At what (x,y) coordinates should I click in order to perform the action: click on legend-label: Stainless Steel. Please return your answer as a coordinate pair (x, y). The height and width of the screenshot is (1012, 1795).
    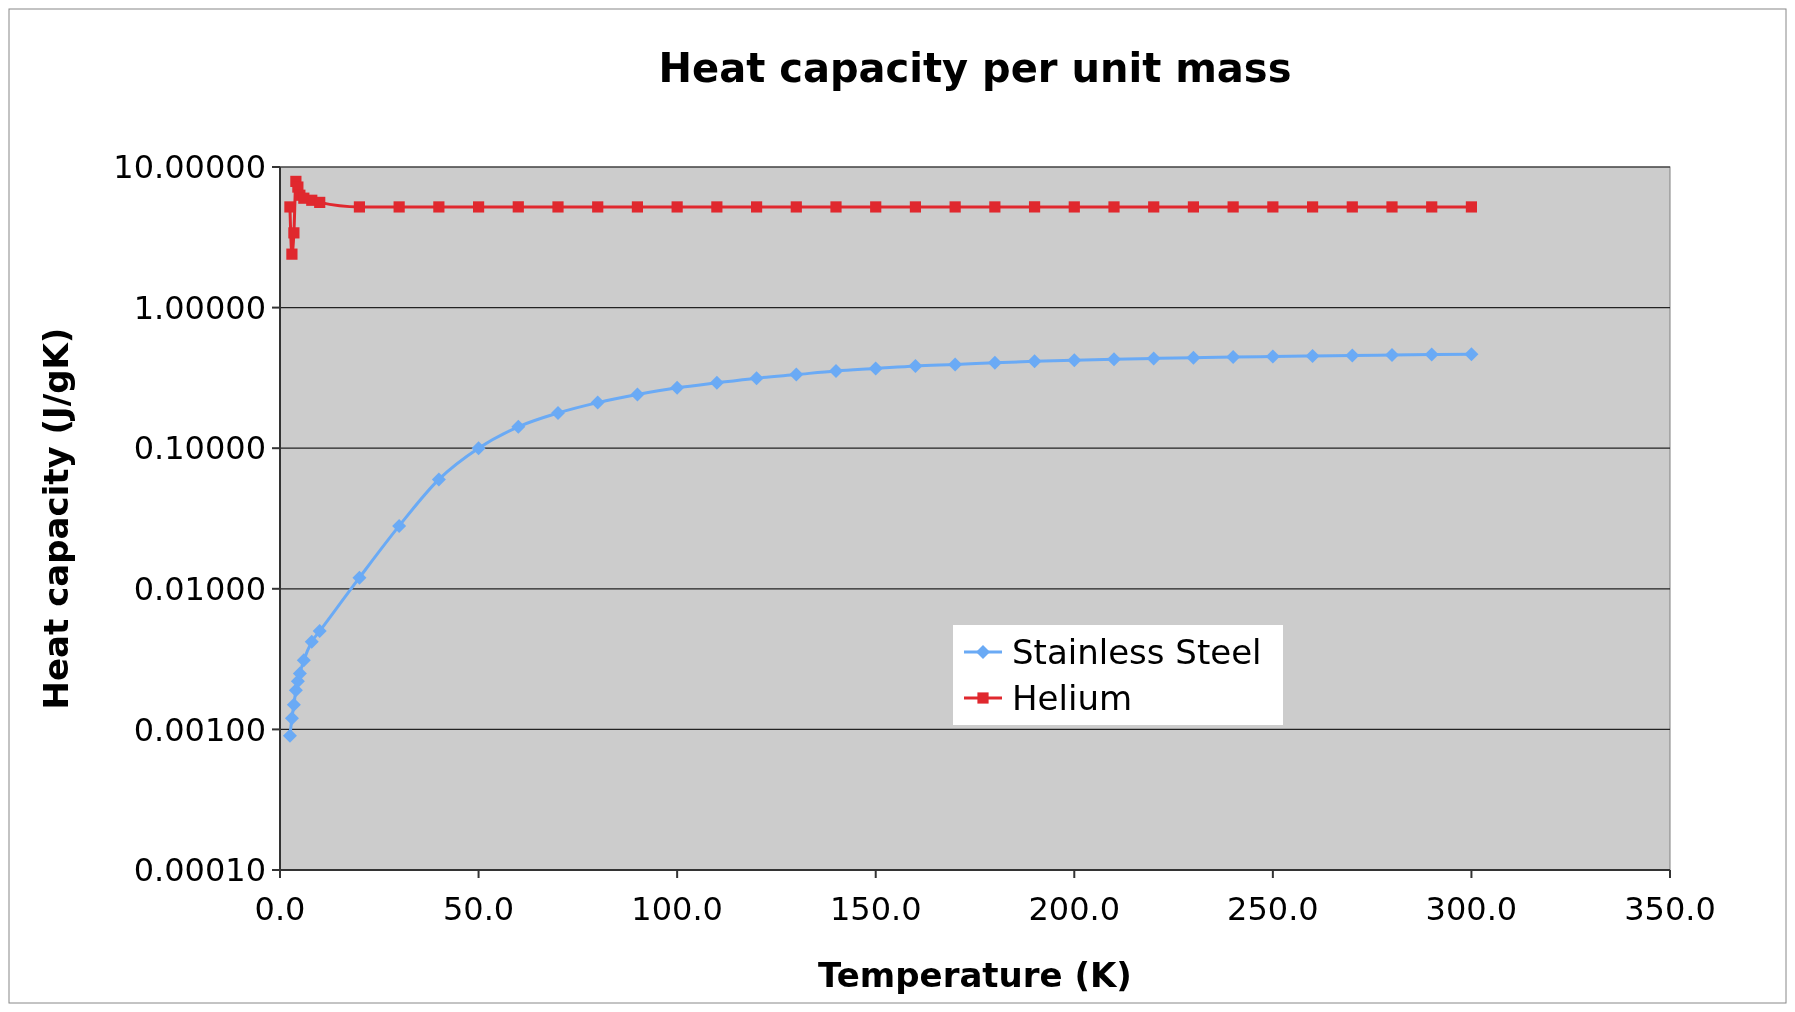
    Looking at the image, I should click on (1137, 651).